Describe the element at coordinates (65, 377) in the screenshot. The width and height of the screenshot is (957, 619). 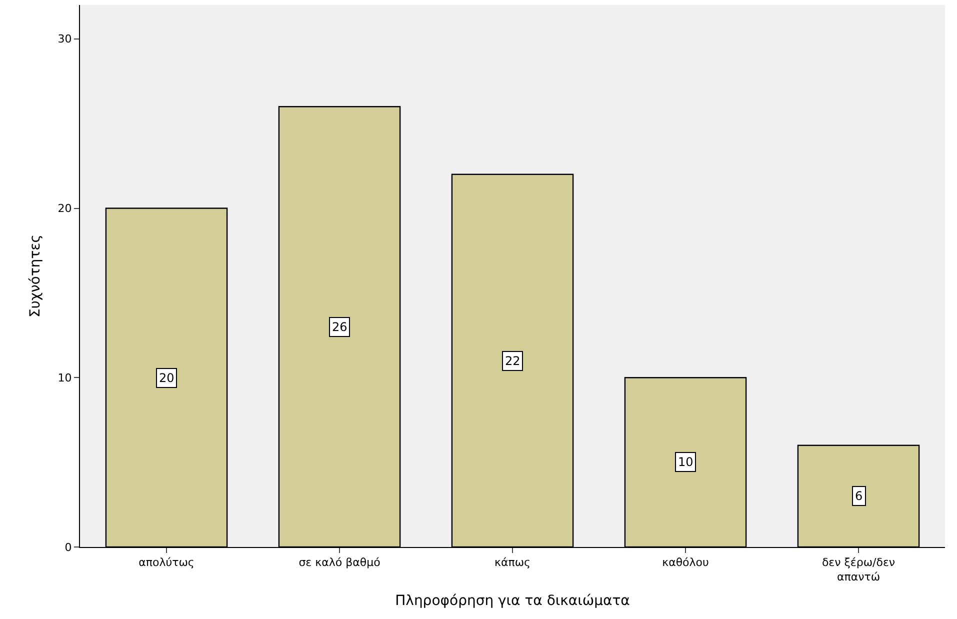
I see `y-tick-label: 10` at that location.